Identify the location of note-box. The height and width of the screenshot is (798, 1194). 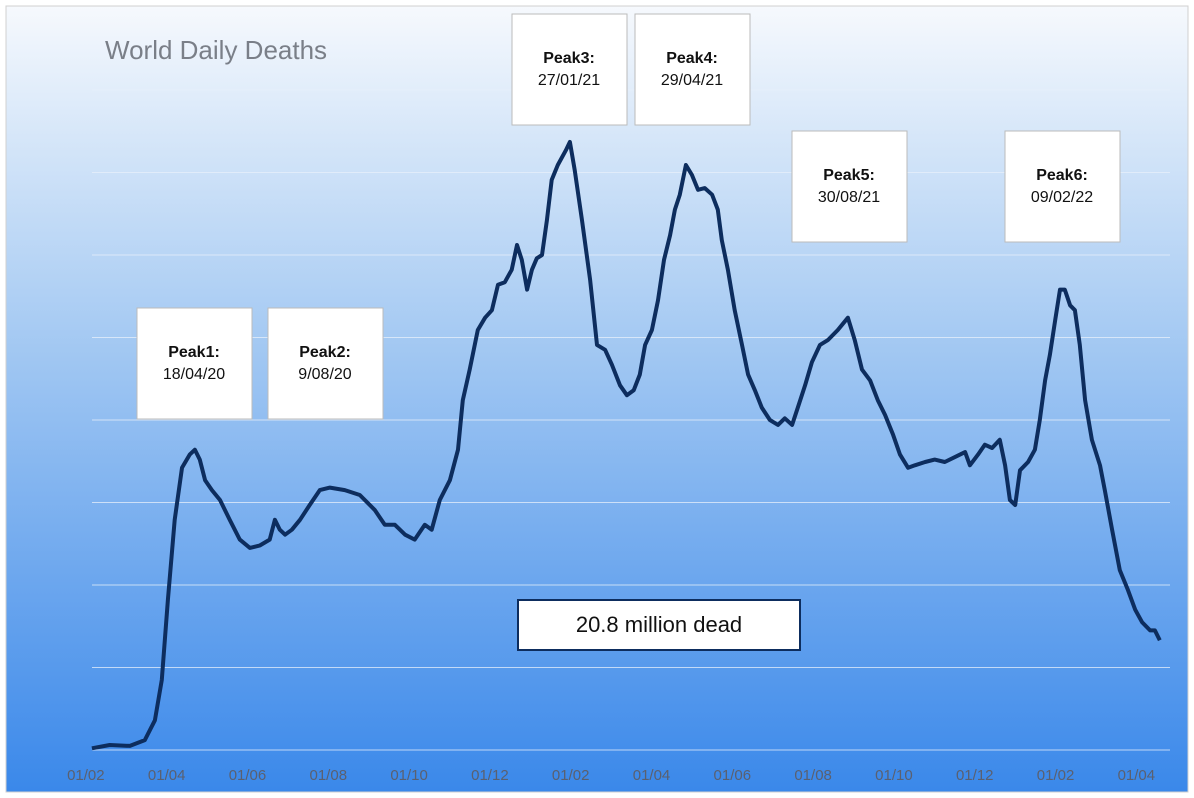
(659, 625).